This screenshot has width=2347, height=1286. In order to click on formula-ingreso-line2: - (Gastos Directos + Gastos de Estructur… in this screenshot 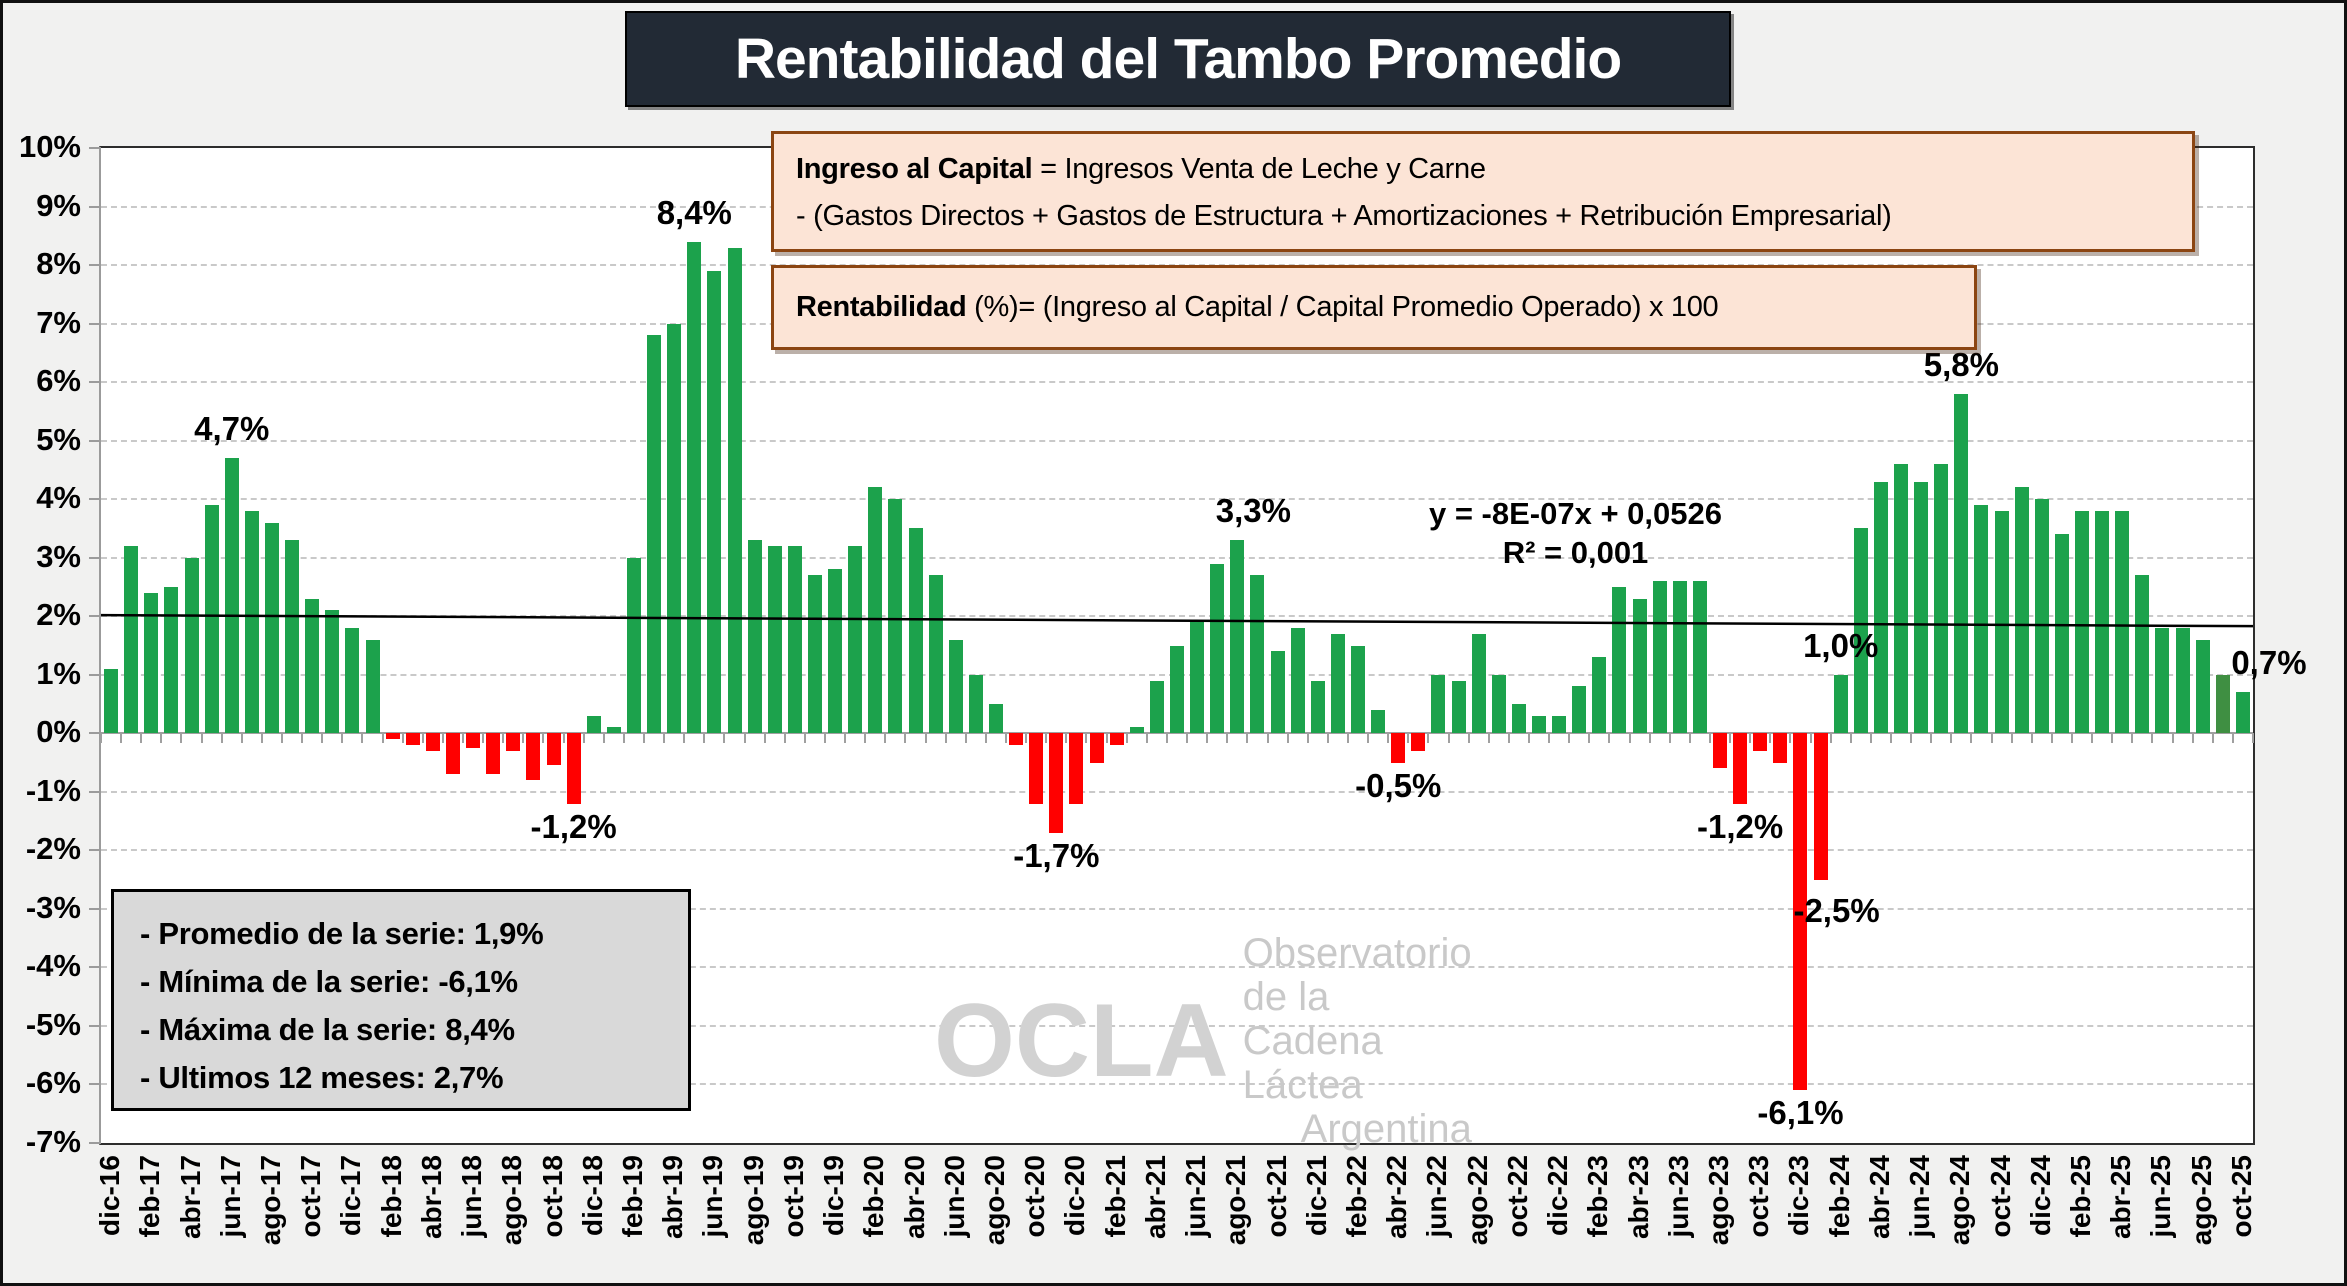, I will do `click(1344, 216)`.